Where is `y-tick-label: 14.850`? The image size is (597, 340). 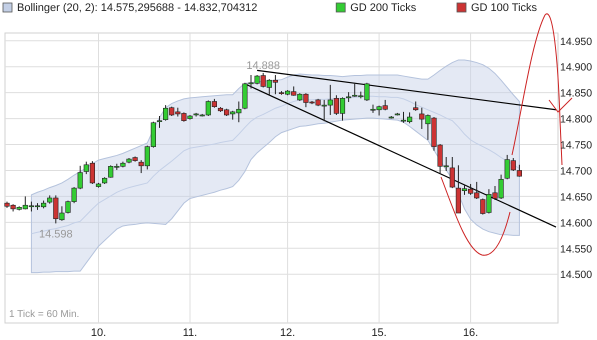 y-tick-label: 14.850 is located at coordinates (576, 94).